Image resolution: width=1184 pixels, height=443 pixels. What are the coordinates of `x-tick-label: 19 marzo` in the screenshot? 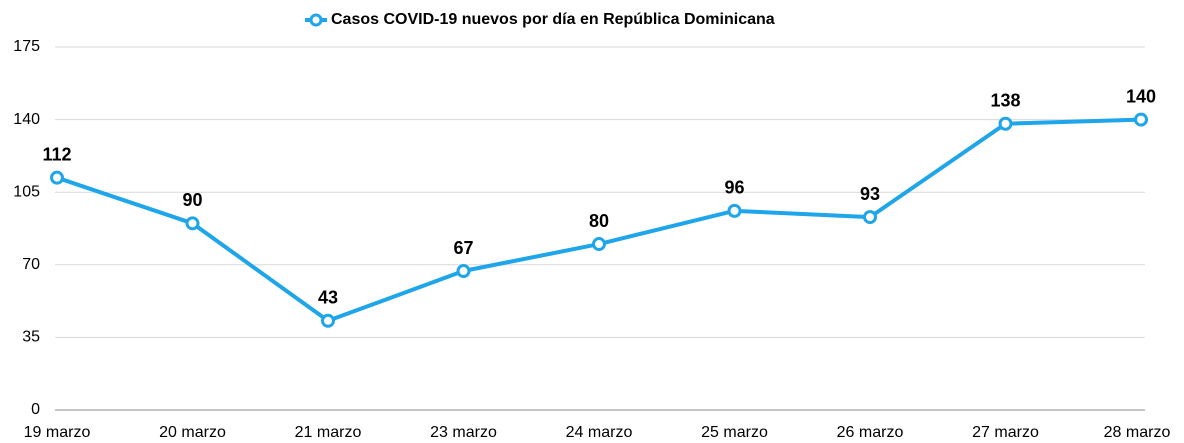 It's located at (57, 432).